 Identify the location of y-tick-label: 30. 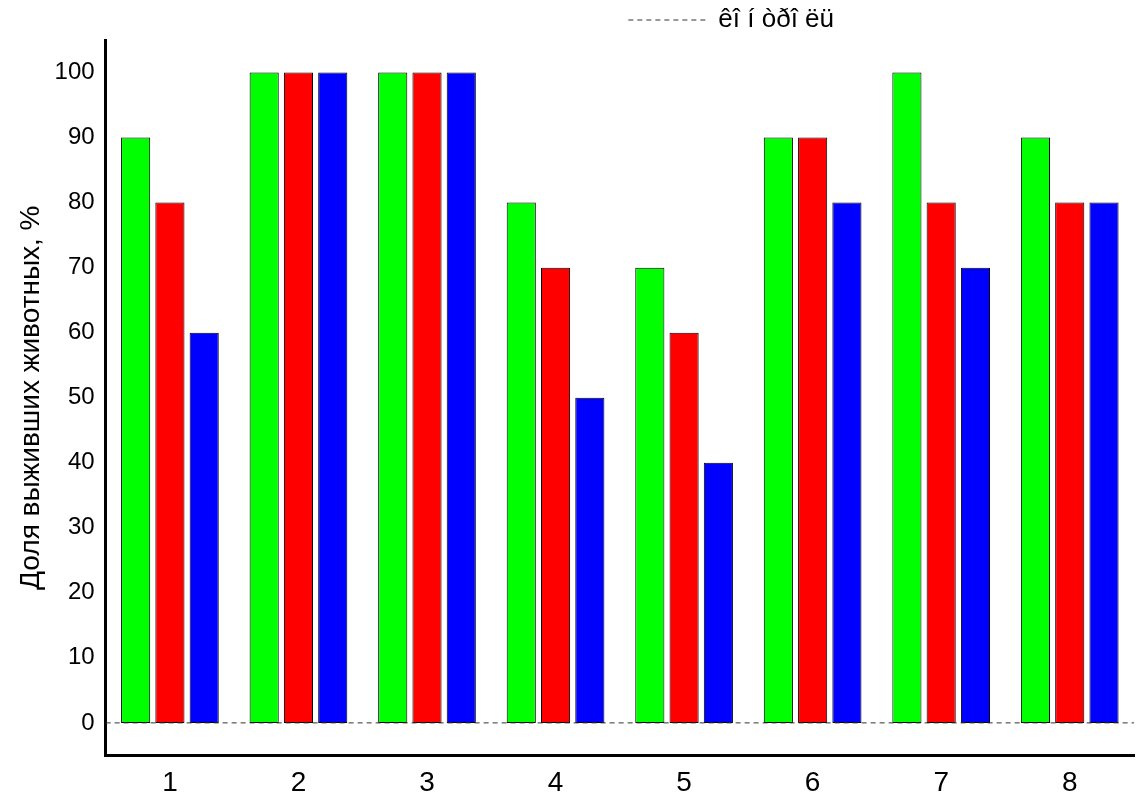
(81, 526).